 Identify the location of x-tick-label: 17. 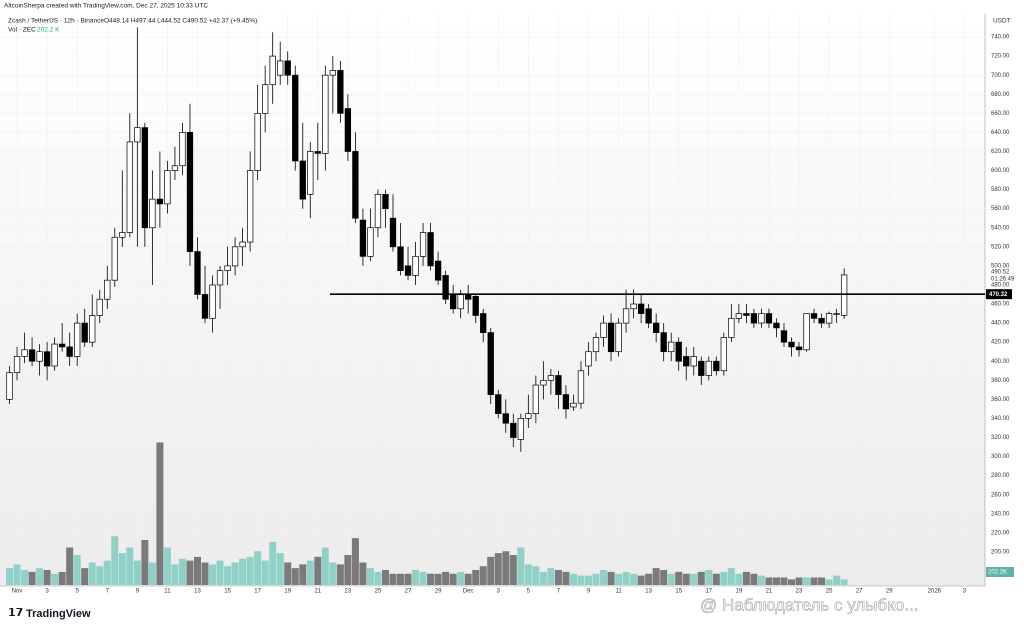
(708, 592).